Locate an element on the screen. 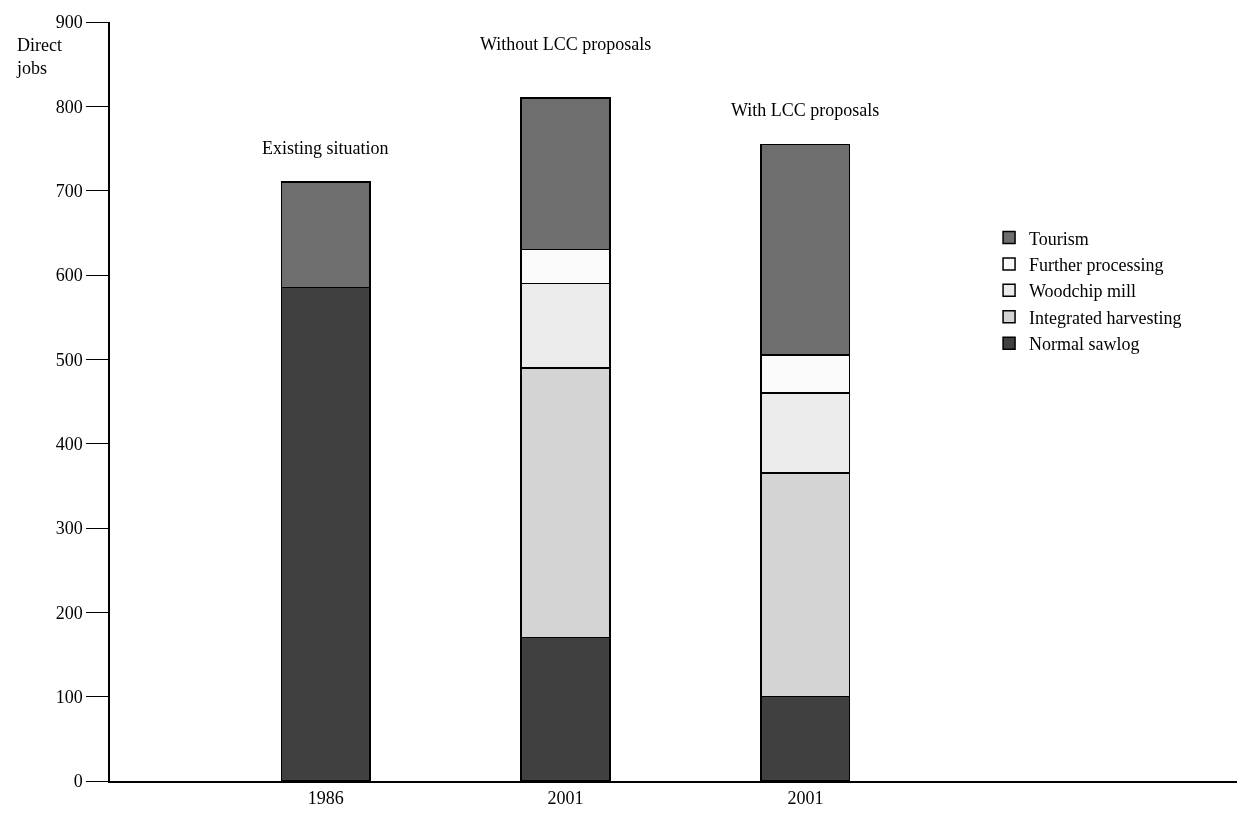 This screenshot has height=821, width=1257. y-tick-label: 100 is located at coordinates (69, 696).